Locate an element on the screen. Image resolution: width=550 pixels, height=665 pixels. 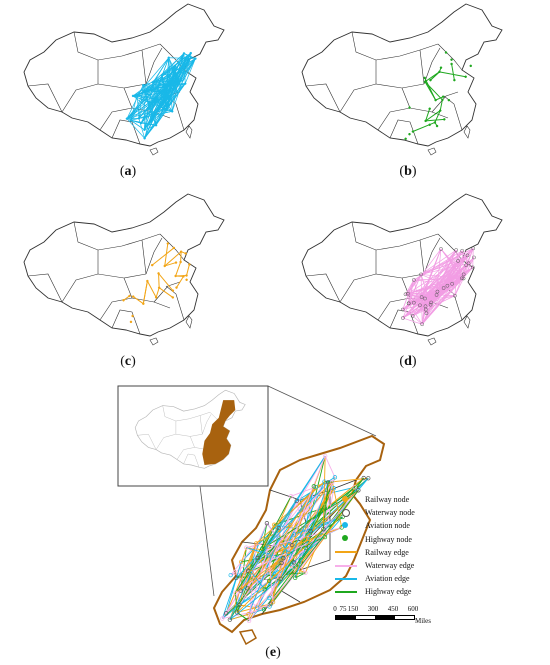
legend-item: Highway node is located at coordinates (374, 539).